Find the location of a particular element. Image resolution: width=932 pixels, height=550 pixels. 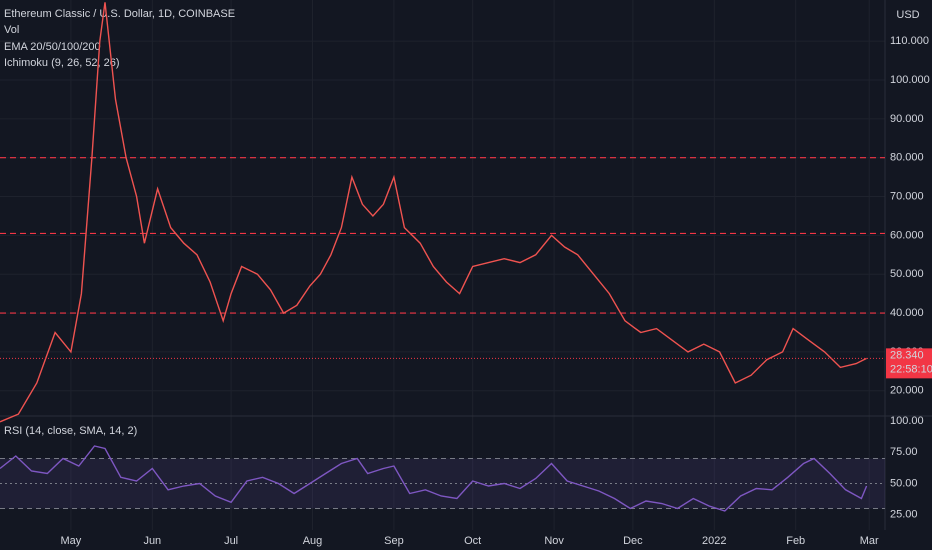

last-price-box is located at coordinates (909, 363).